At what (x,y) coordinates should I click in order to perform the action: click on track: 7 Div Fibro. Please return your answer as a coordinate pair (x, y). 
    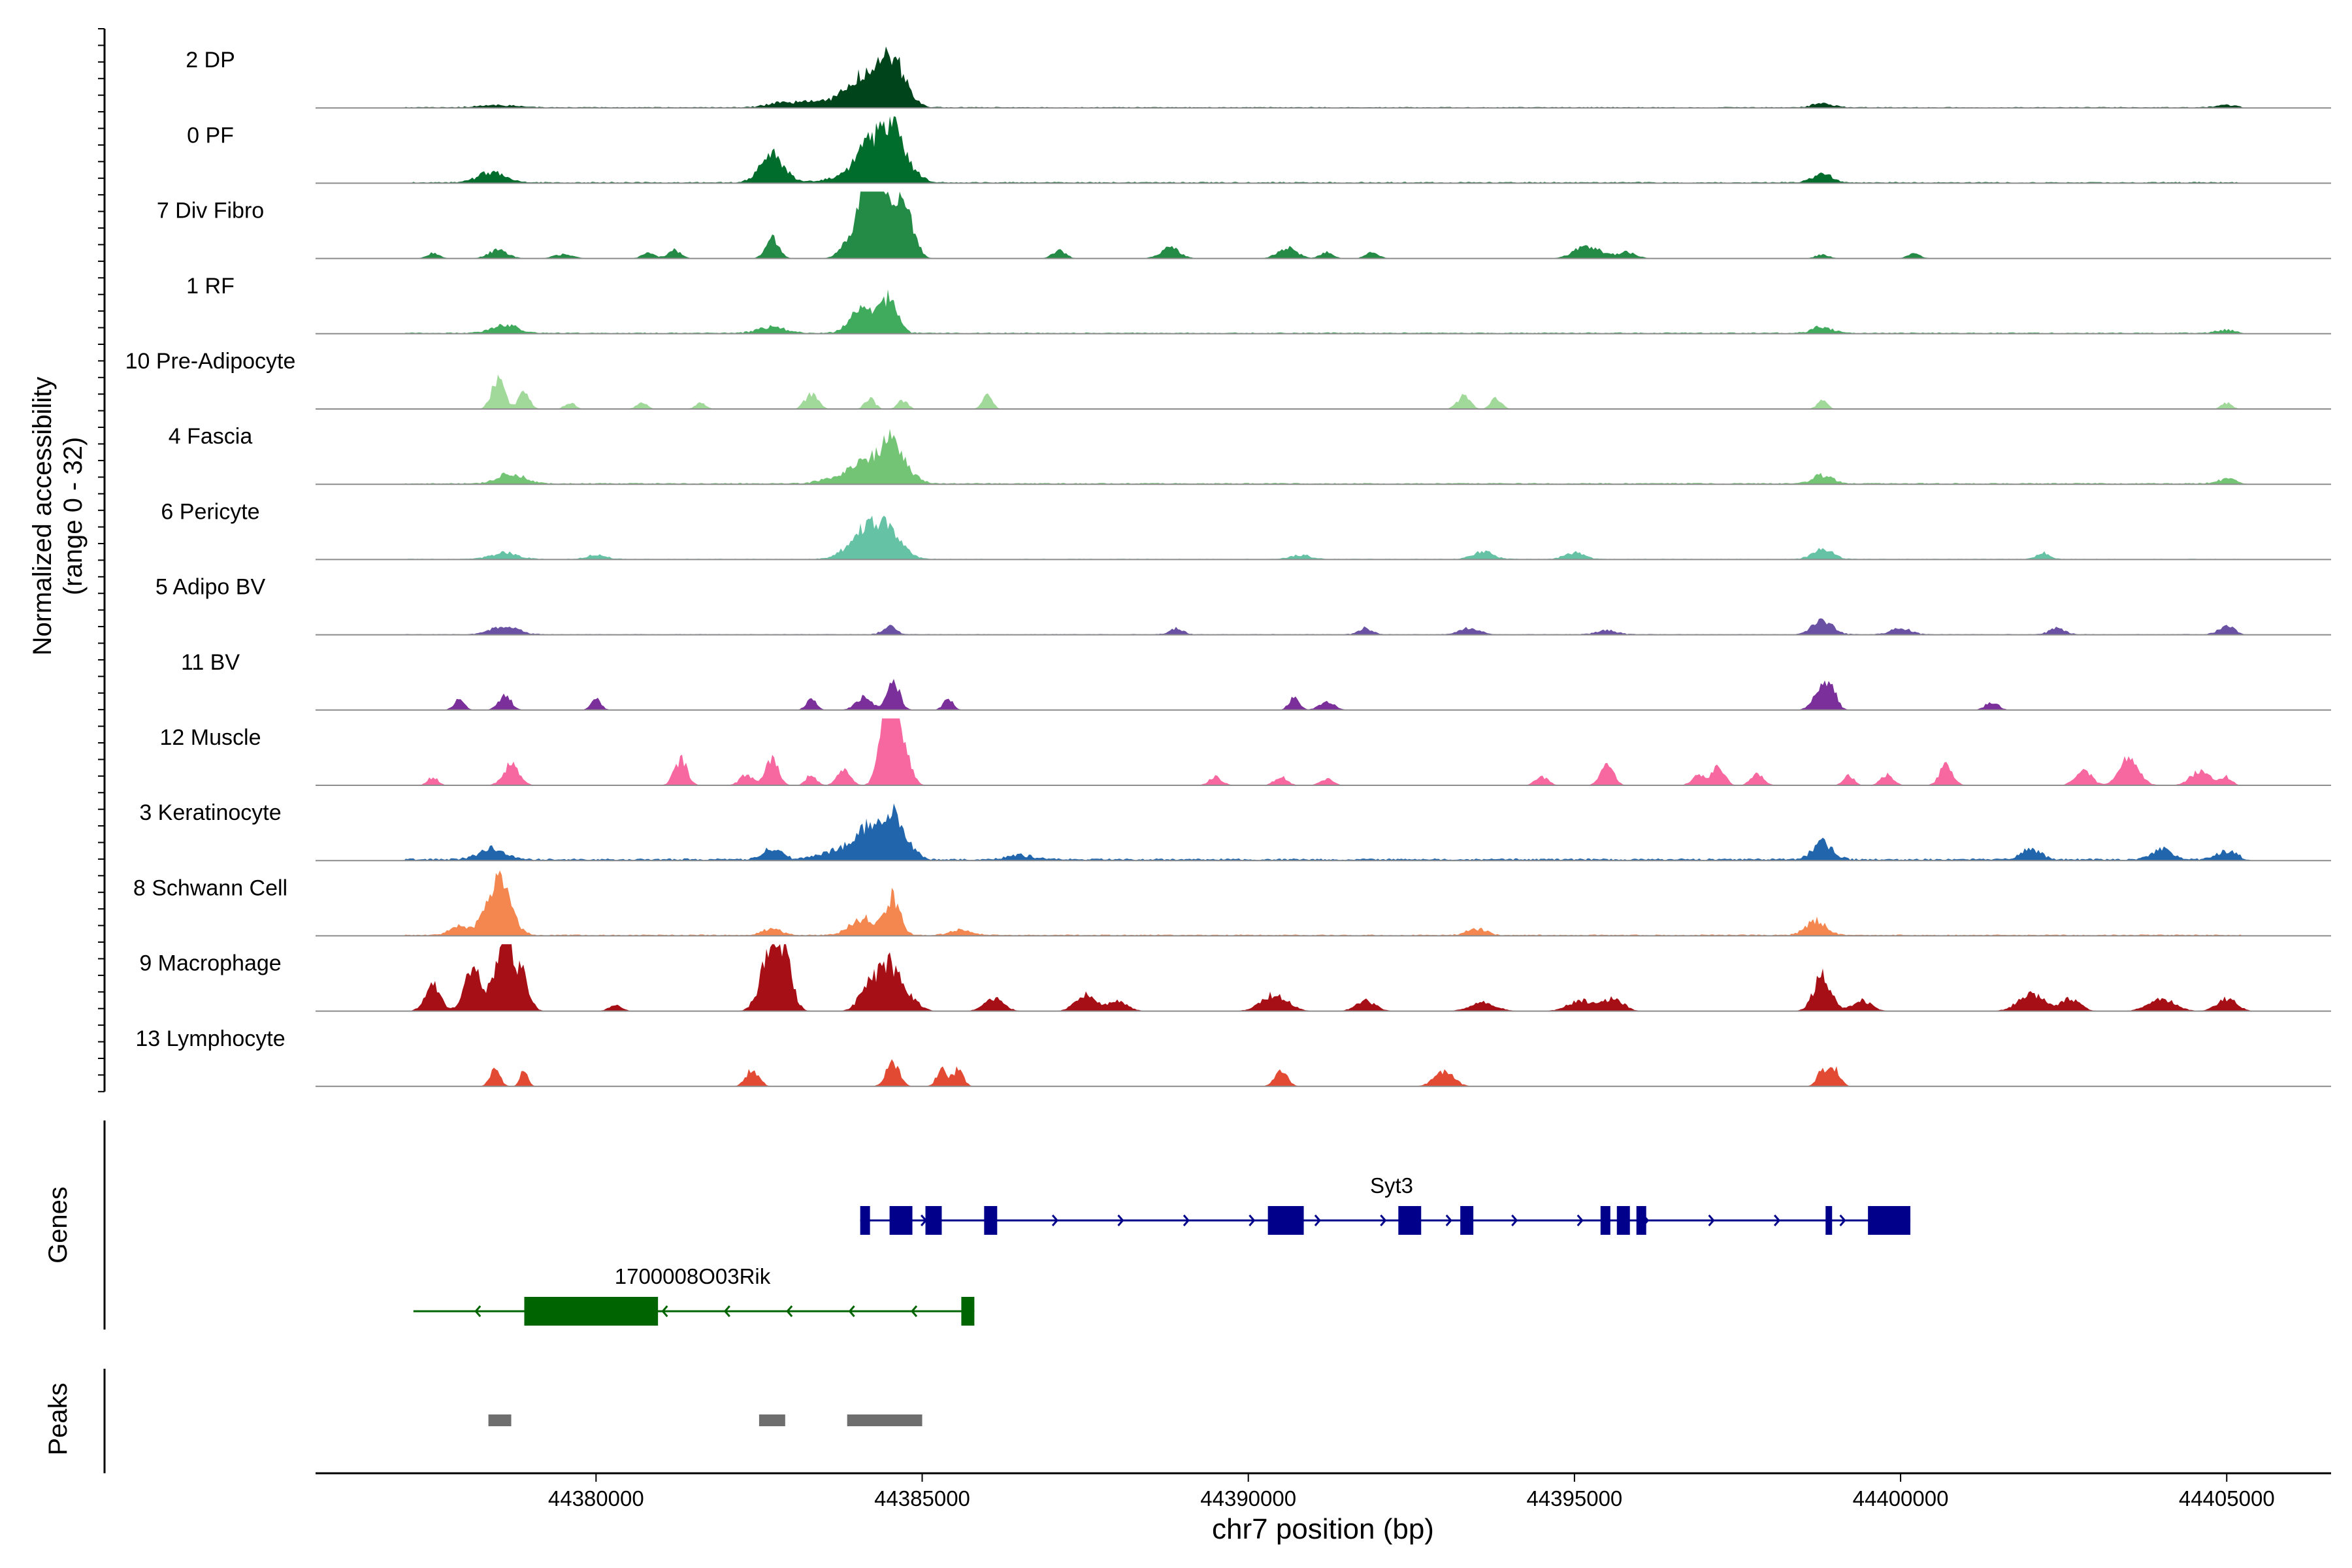
    Looking at the image, I should click on (1244, 225).